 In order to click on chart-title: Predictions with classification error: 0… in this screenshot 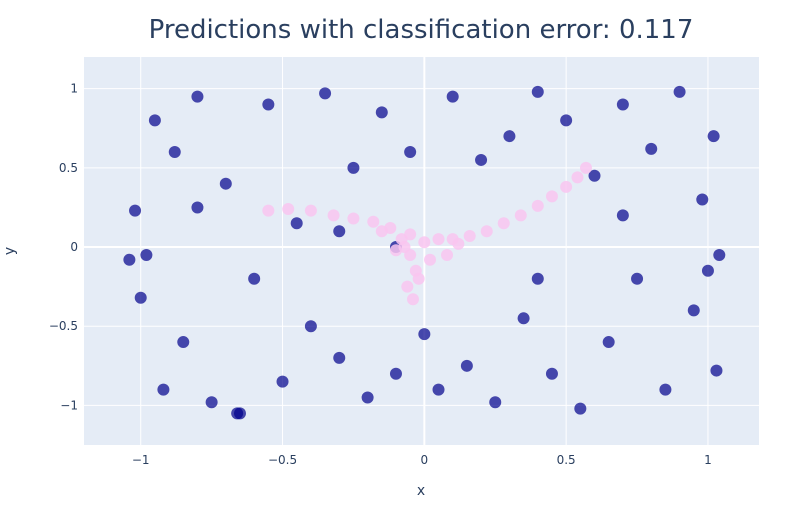, I will do `click(421, 30)`.